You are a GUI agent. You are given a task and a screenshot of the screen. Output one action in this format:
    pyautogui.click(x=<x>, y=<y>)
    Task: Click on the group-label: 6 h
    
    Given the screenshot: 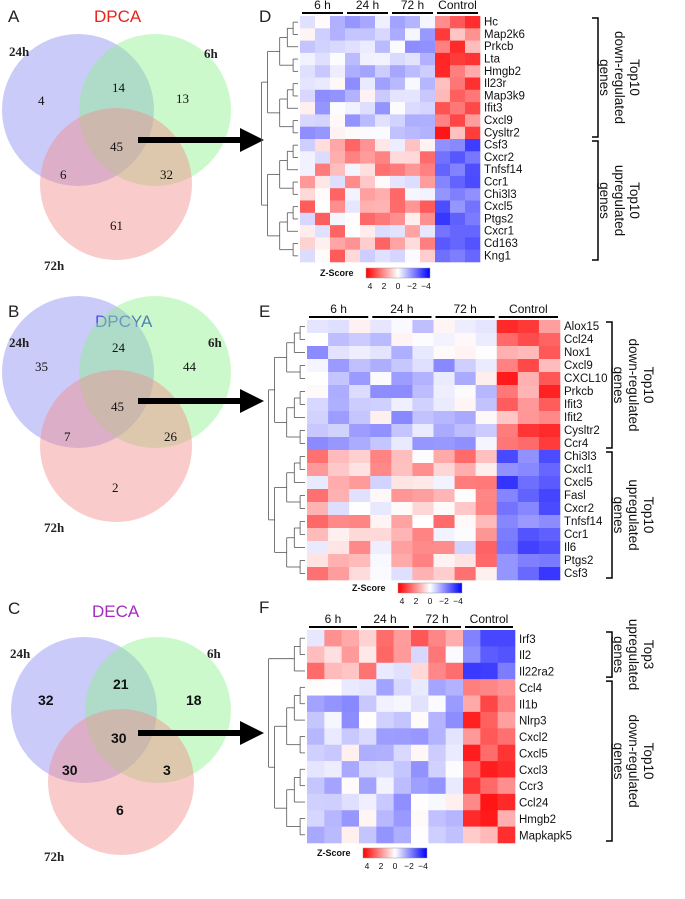 What is the action you would take?
    pyautogui.click(x=338, y=309)
    